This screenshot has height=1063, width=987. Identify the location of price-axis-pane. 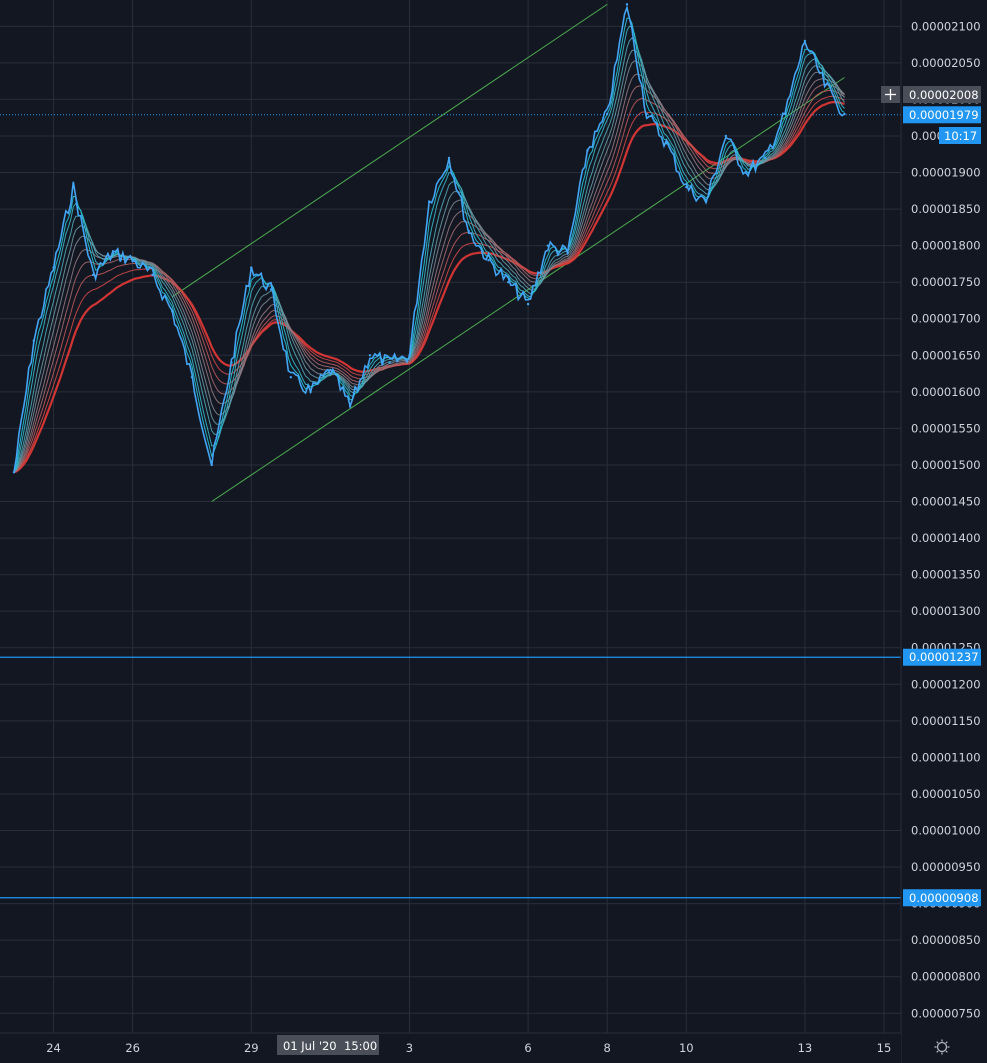
(944, 531).